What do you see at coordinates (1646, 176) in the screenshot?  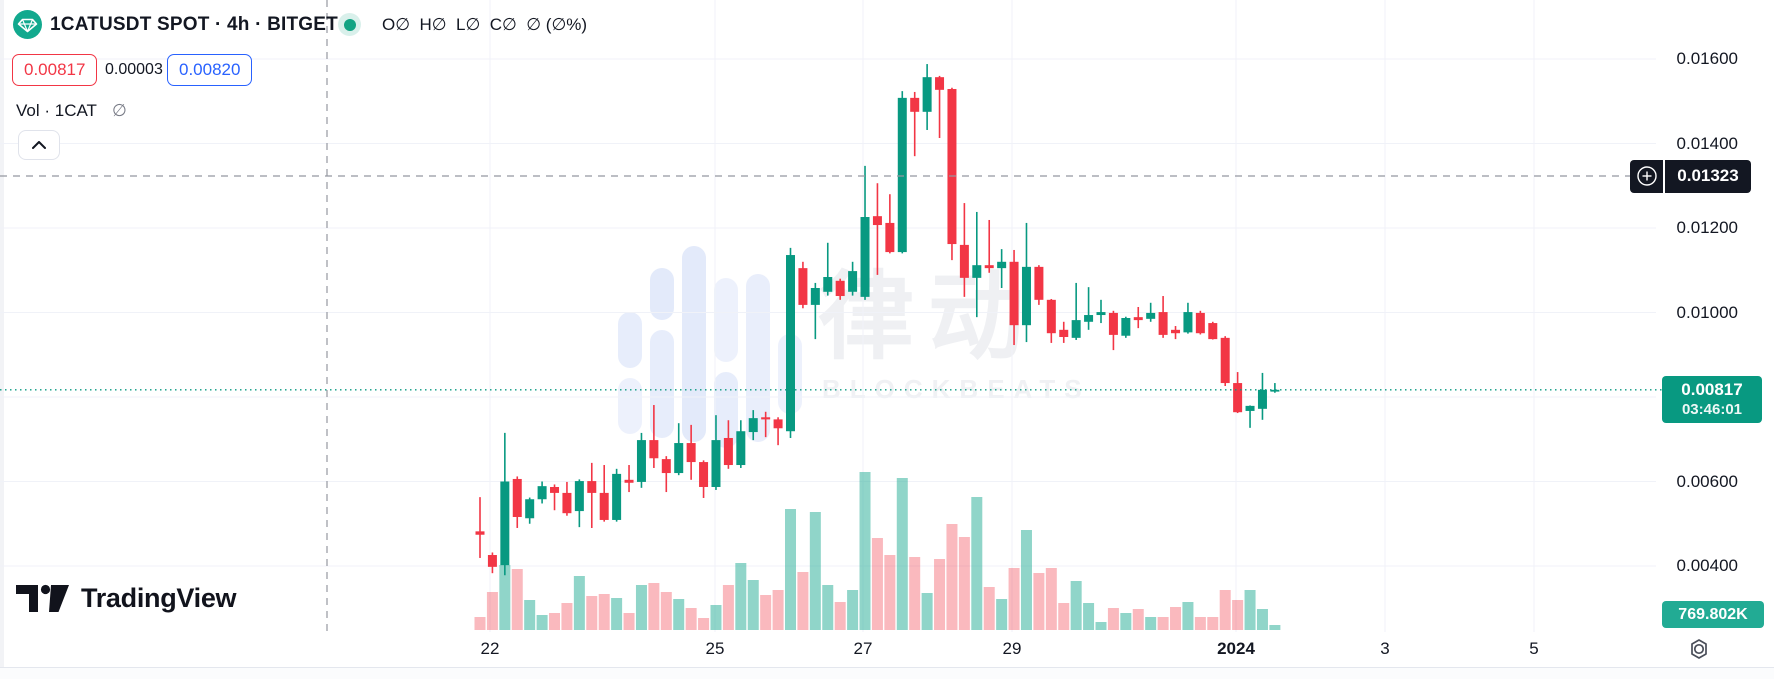 I see `plus-circle-icon` at bounding box center [1646, 176].